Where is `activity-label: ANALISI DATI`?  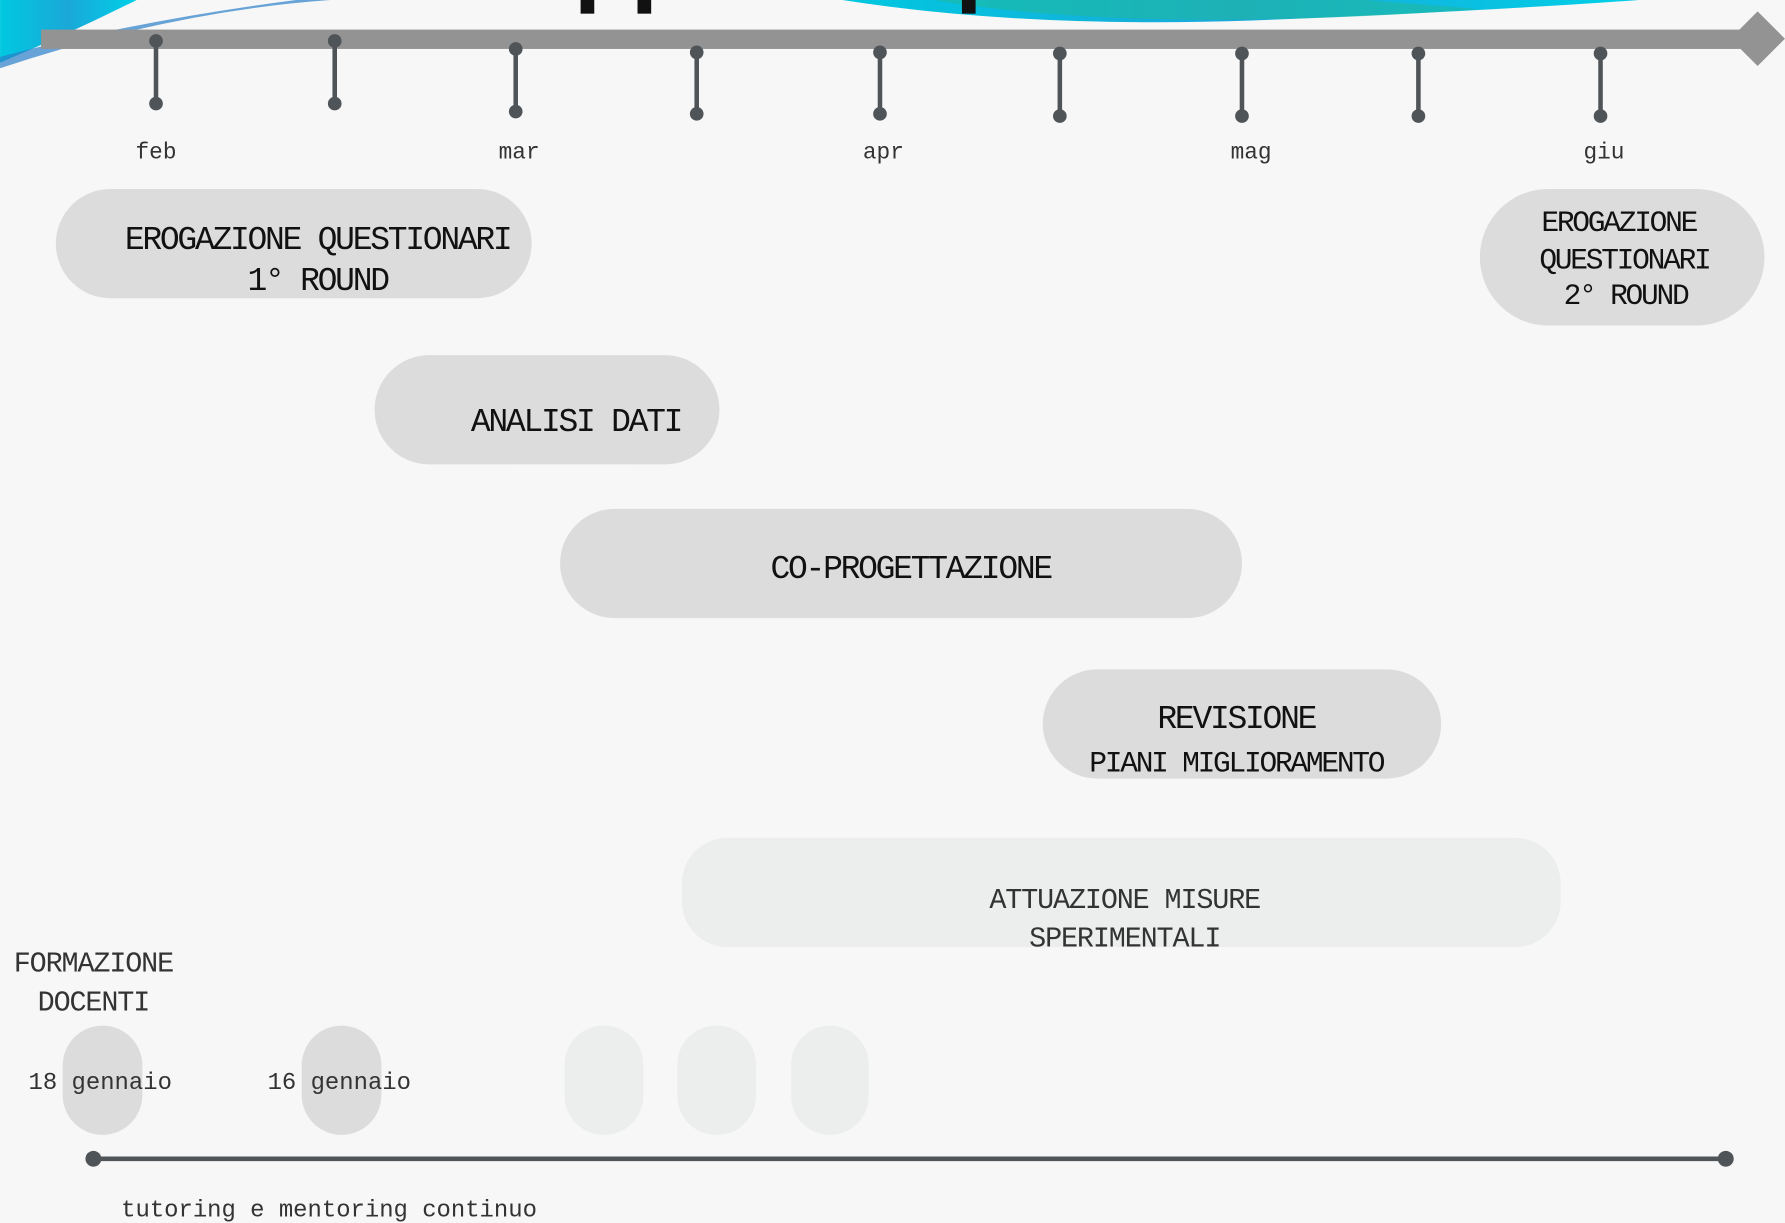
activity-label: ANALISI DATI is located at coordinates (576, 422).